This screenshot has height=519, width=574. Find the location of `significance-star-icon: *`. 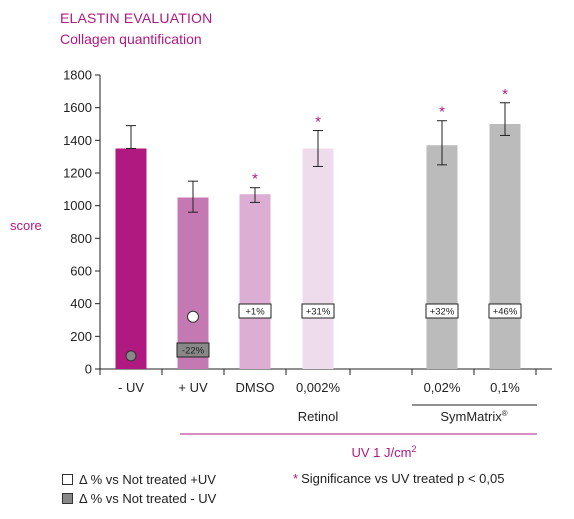

significance-star-icon: * is located at coordinates (296, 478).